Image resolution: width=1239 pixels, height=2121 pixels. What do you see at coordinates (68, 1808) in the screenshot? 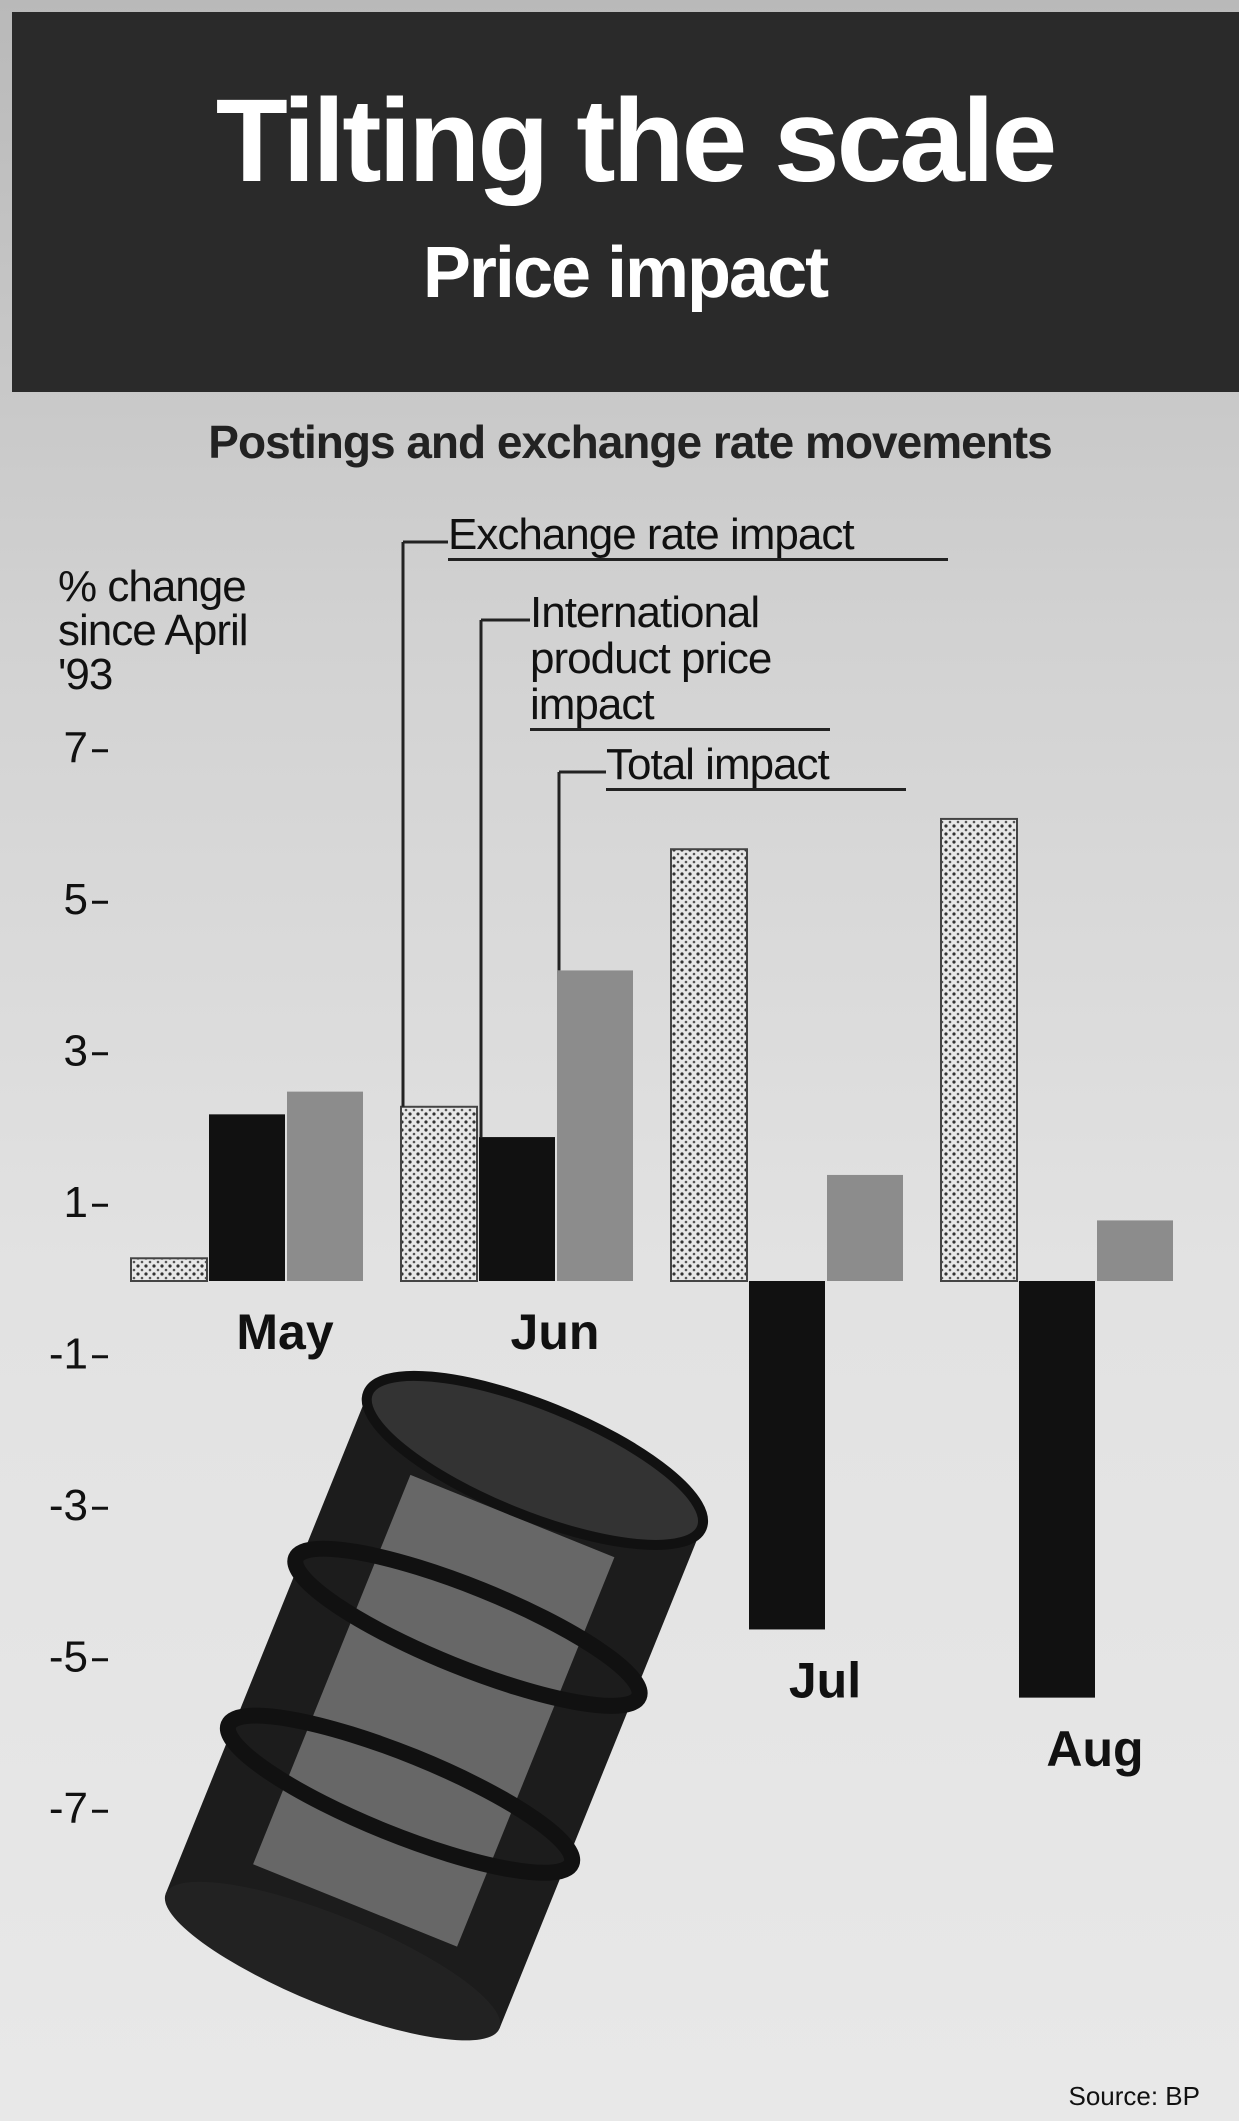
I see `y-tick-label: -7` at bounding box center [68, 1808].